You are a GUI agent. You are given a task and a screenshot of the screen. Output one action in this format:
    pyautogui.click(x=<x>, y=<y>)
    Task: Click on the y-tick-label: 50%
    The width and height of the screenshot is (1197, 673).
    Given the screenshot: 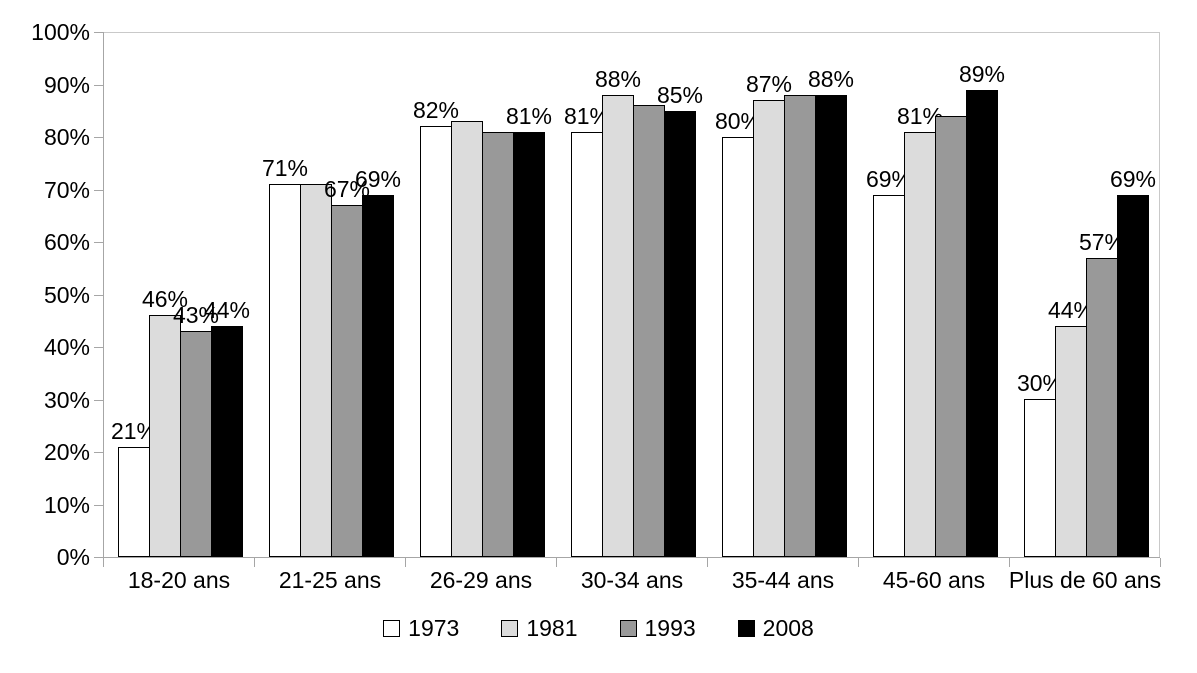 What is the action you would take?
    pyautogui.click(x=66, y=295)
    